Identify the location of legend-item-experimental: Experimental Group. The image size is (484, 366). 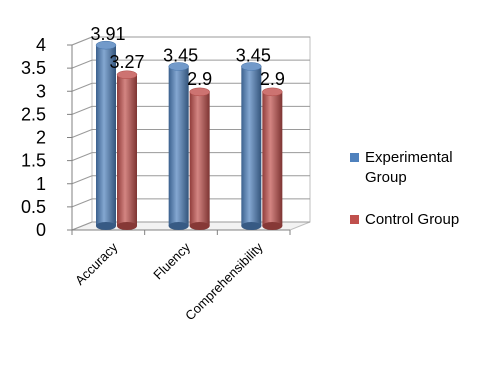
(416, 168).